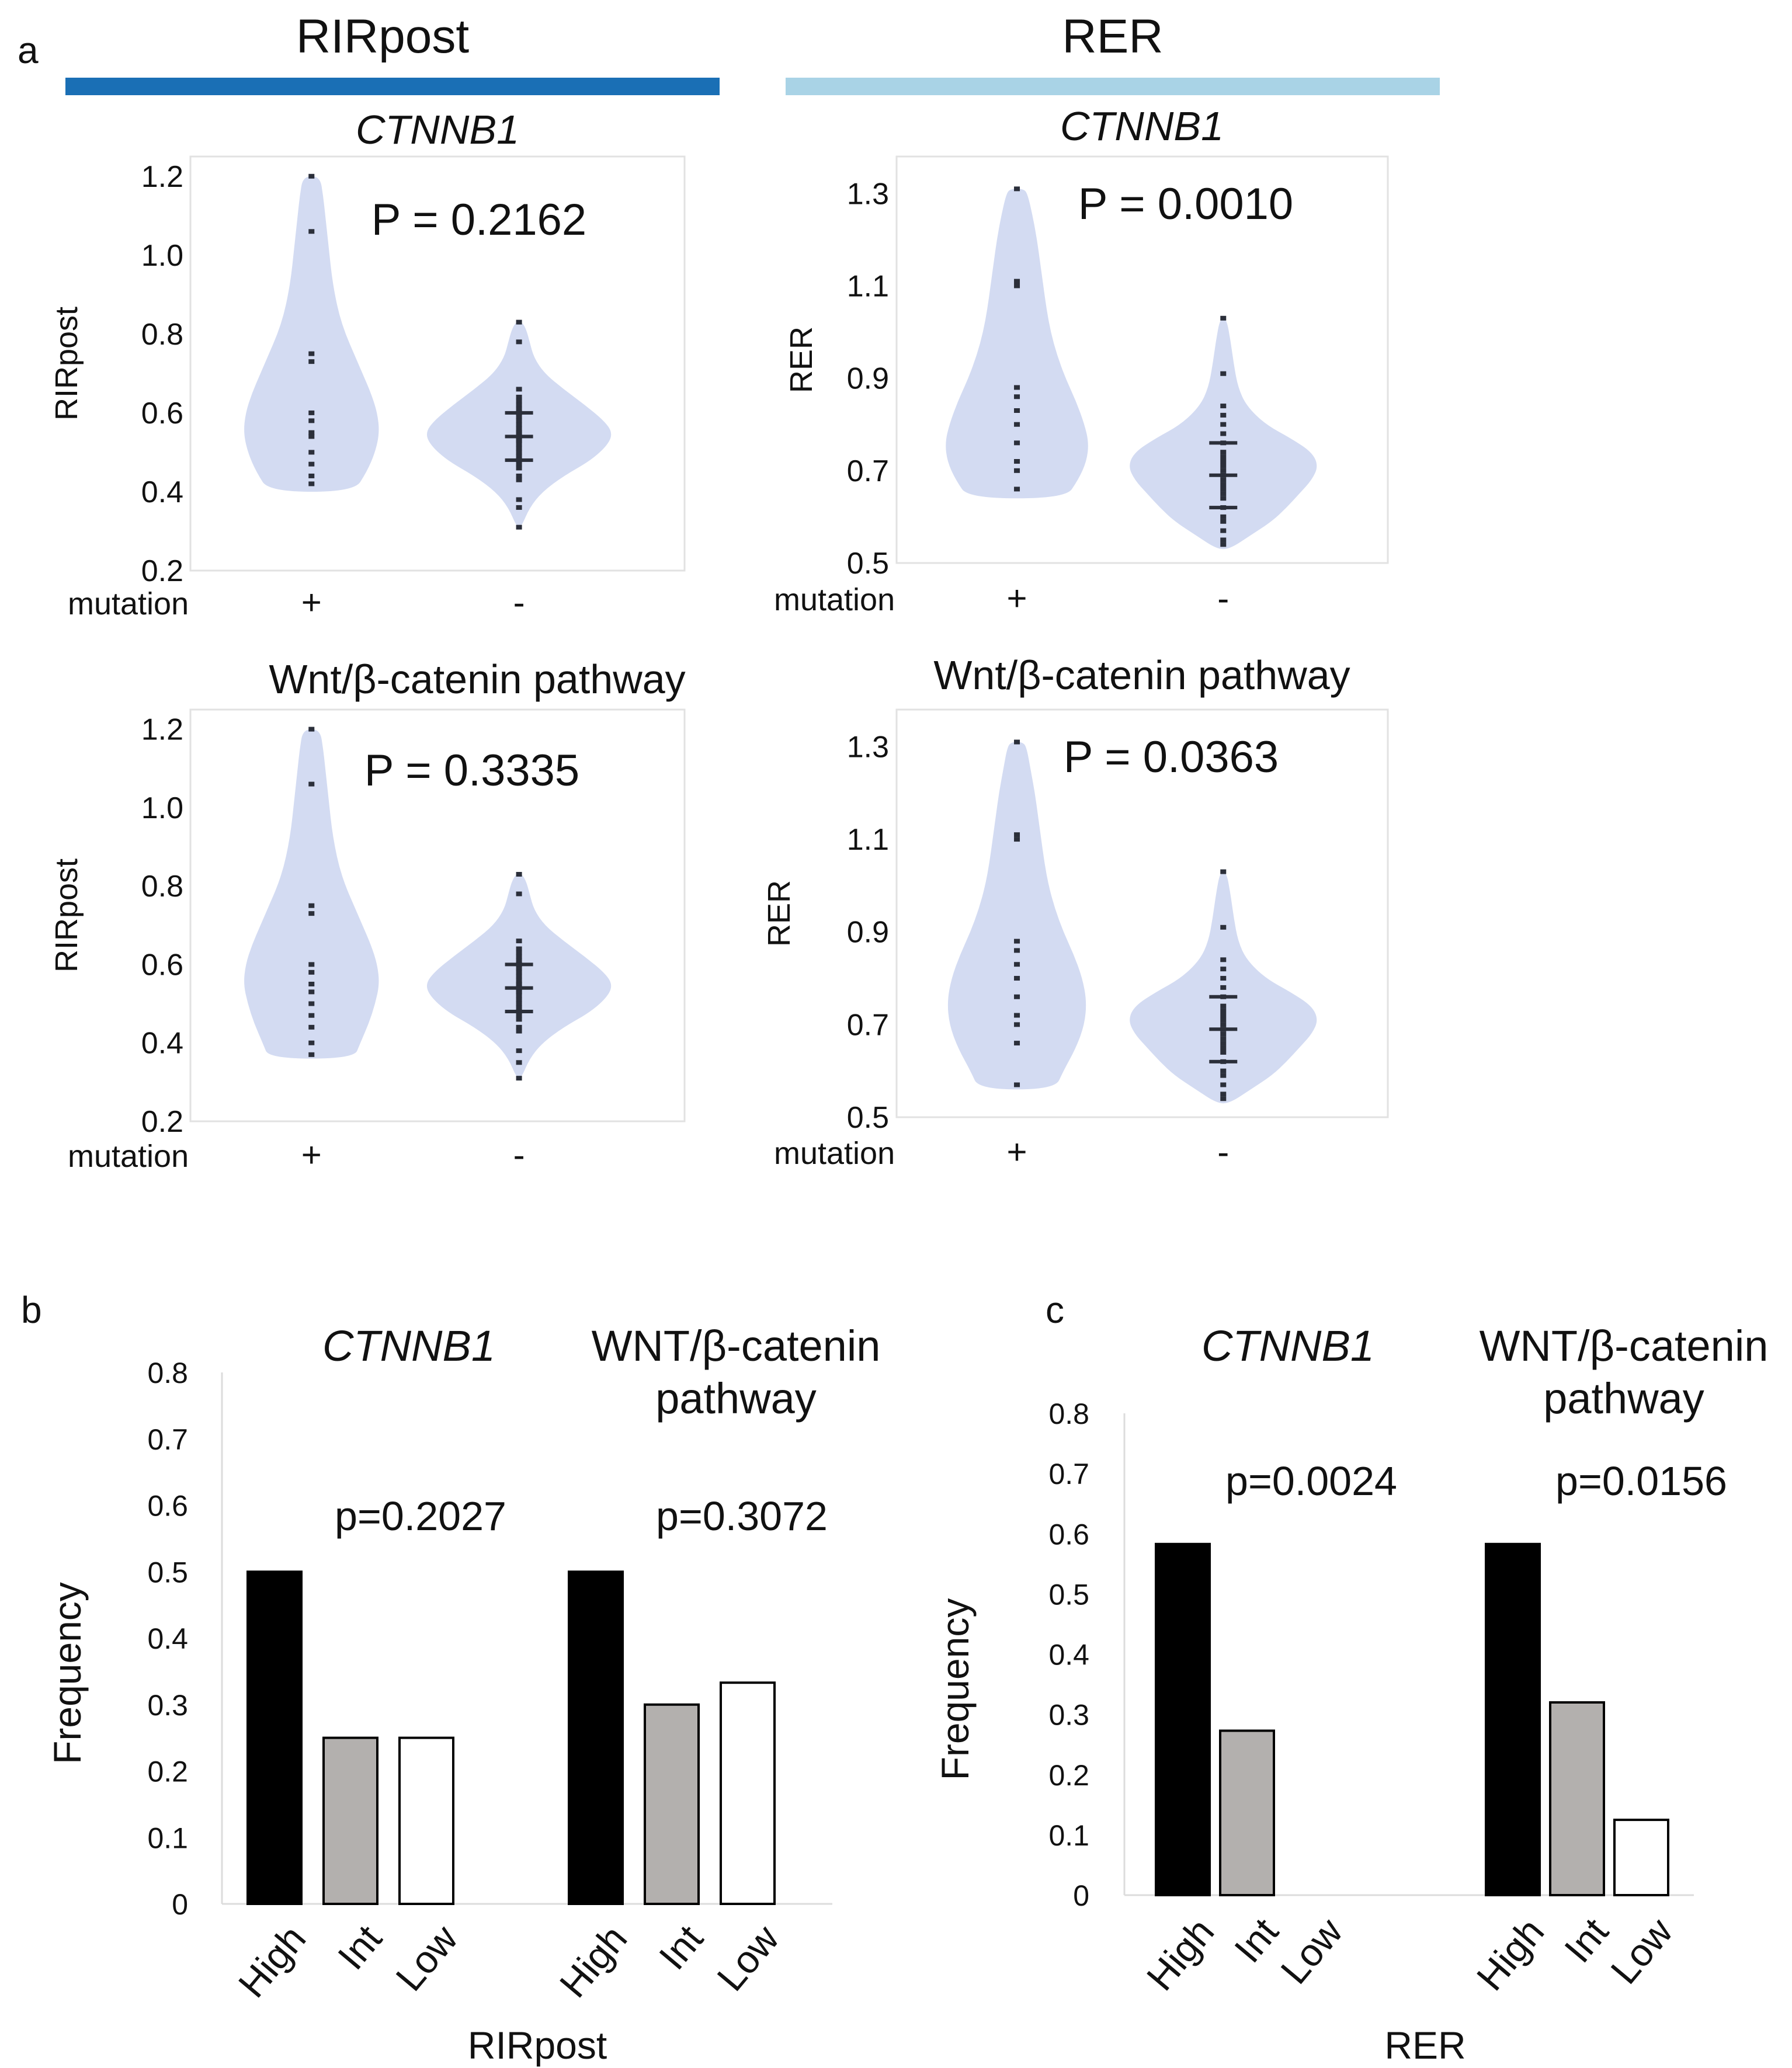 The width and height of the screenshot is (1792, 2068). What do you see at coordinates (868, 194) in the screenshot?
I see `y-tick-label: 1.3` at bounding box center [868, 194].